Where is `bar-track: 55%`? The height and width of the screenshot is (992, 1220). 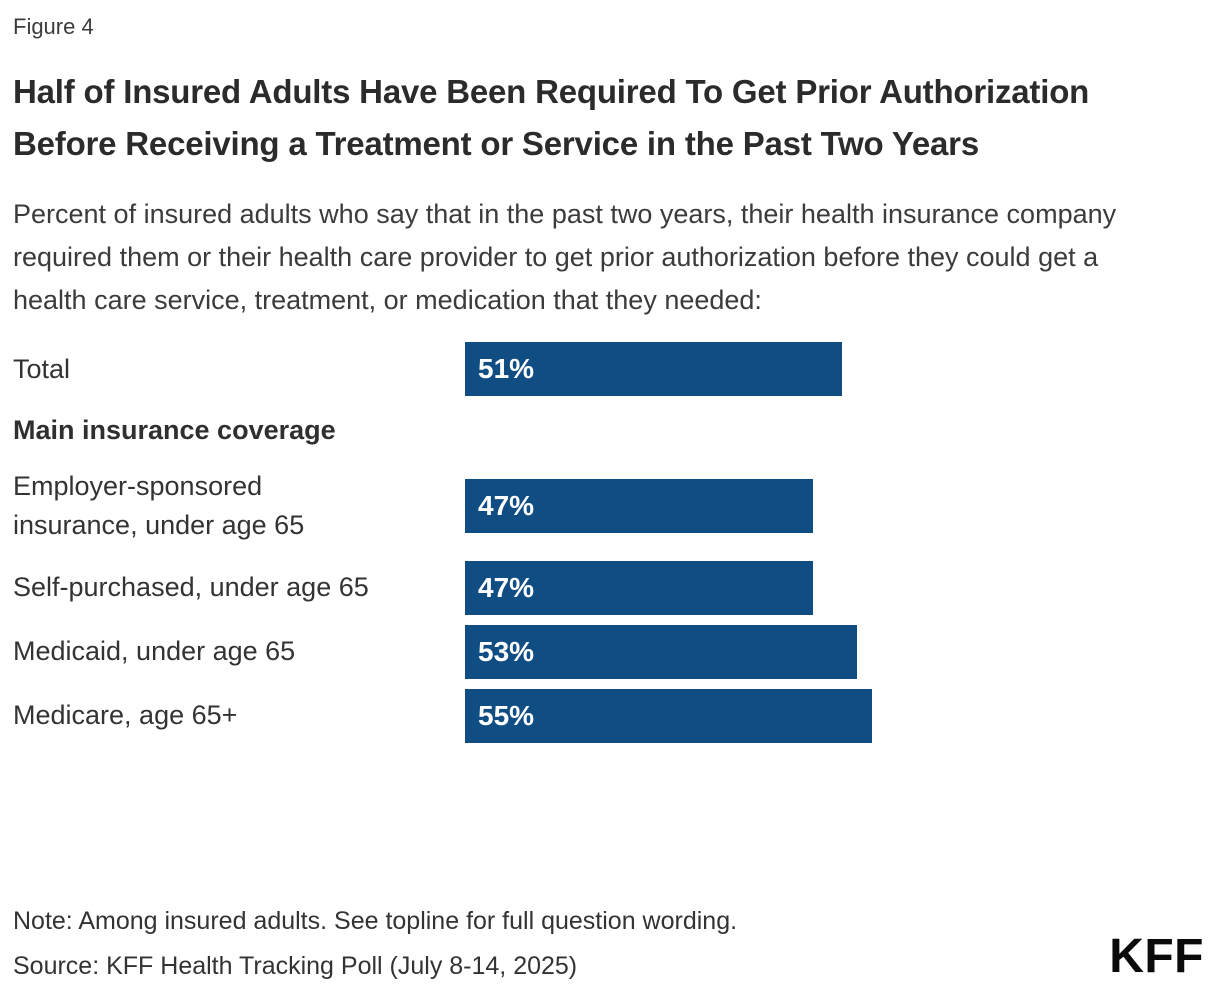 bar-track: 55% is located at coordinates (834, 715).